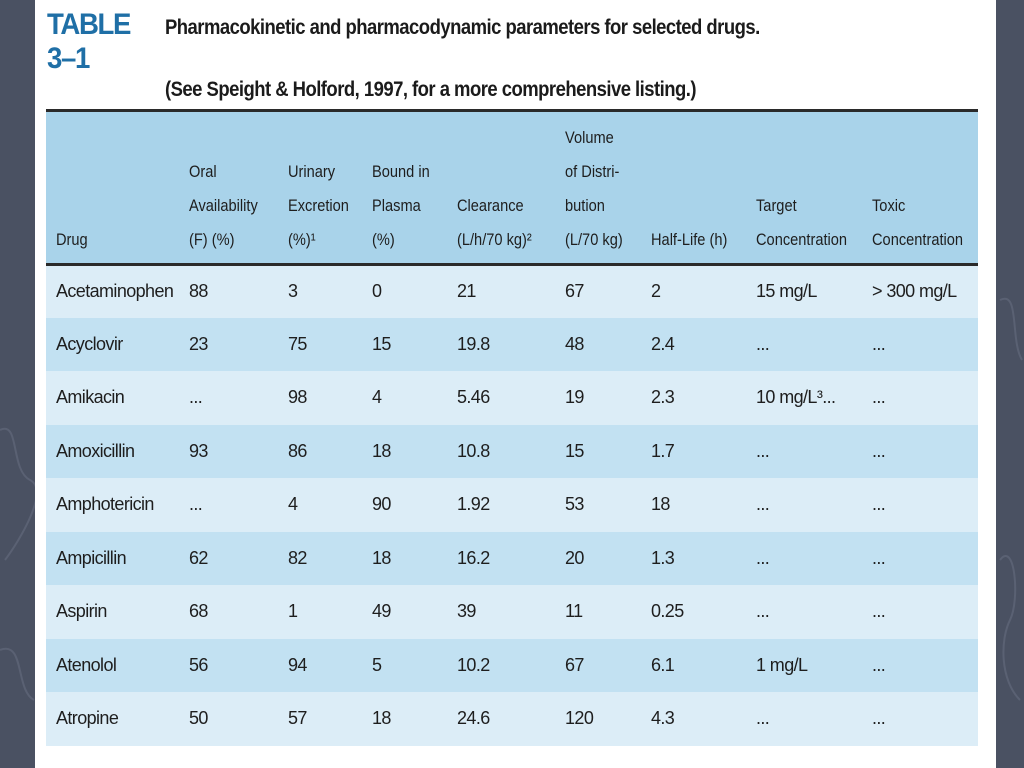 This screenshot has width=1024, height=768. Describe the element at coordinates (598, 665) in the screenshot. I see `cell-volume: 67` at that location.